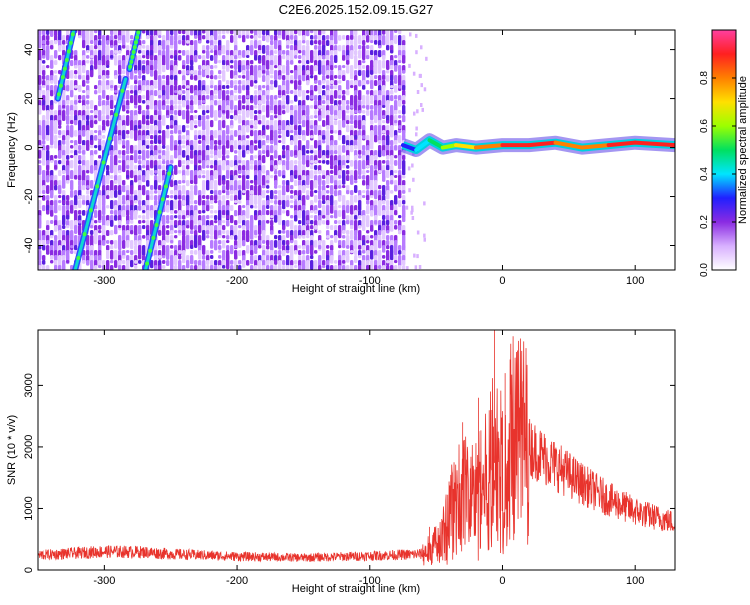 Image resolution: width=750 pixels, height=605 pixels. Describe the element at coordinates (356, 9) in the screenshot. I see `chart-title: C2E6.2025.152.09.15.G27` at that location.